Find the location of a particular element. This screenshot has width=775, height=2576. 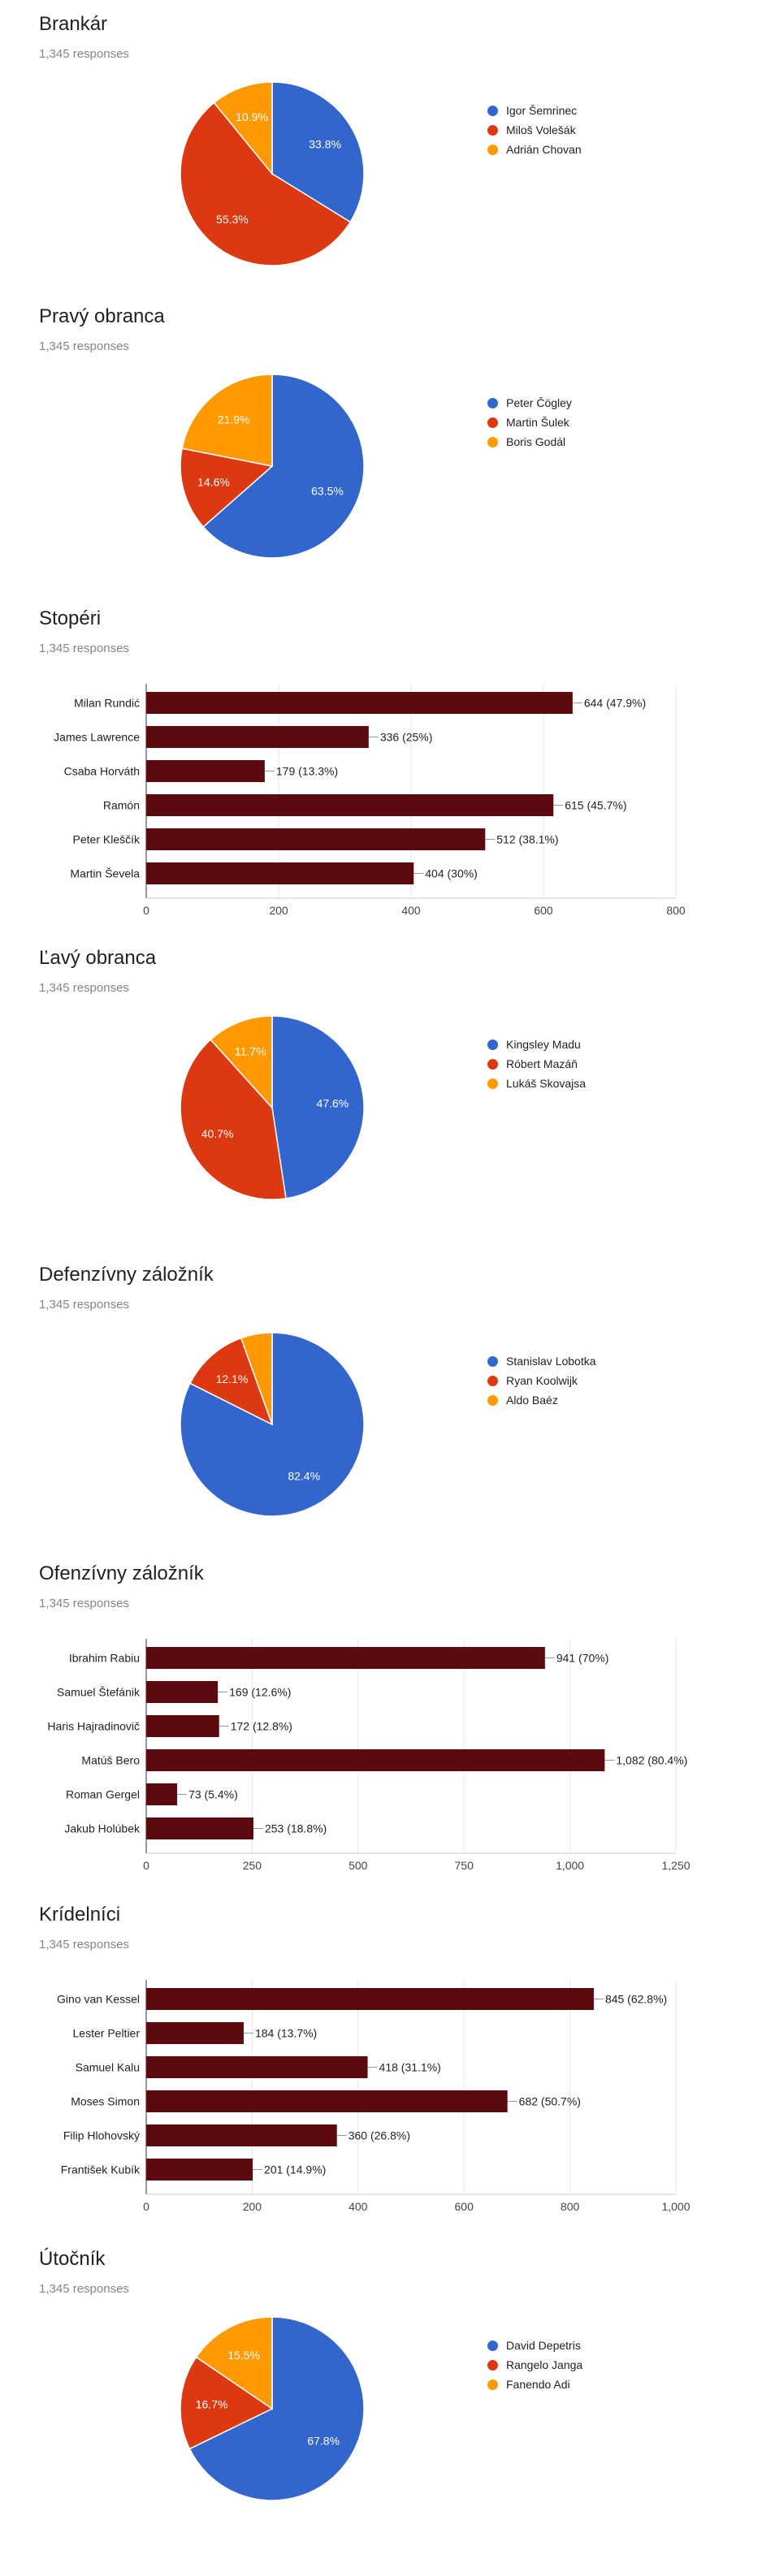

pie-chart: 47.6% 40.7% 11.7% is located at coordinates (272, 1107).